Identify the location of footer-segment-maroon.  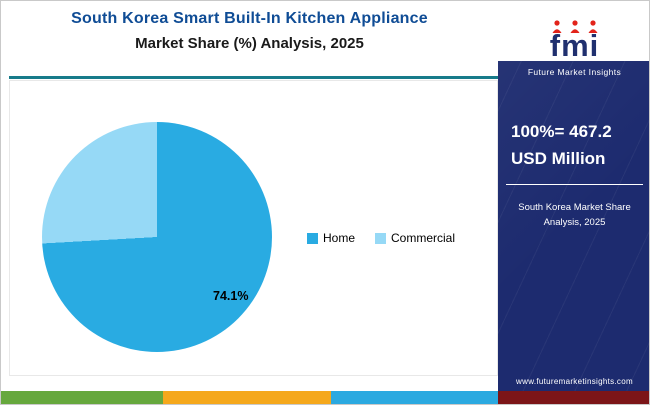
(573, 397).